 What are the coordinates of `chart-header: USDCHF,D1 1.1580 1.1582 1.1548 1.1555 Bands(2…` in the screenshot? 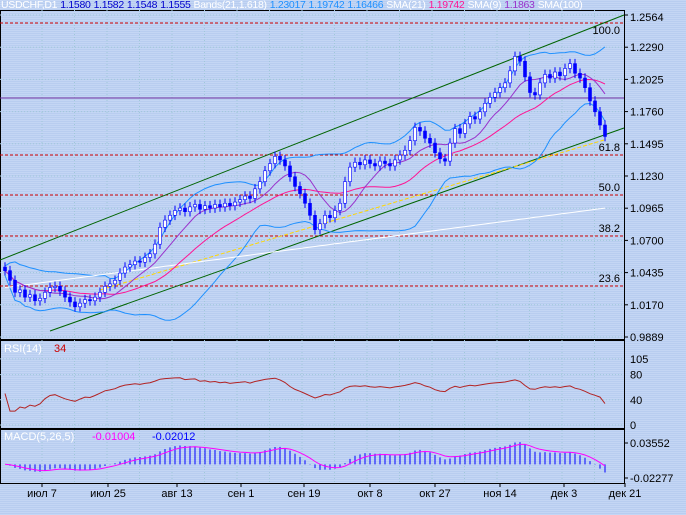 It's located at (292, 5).